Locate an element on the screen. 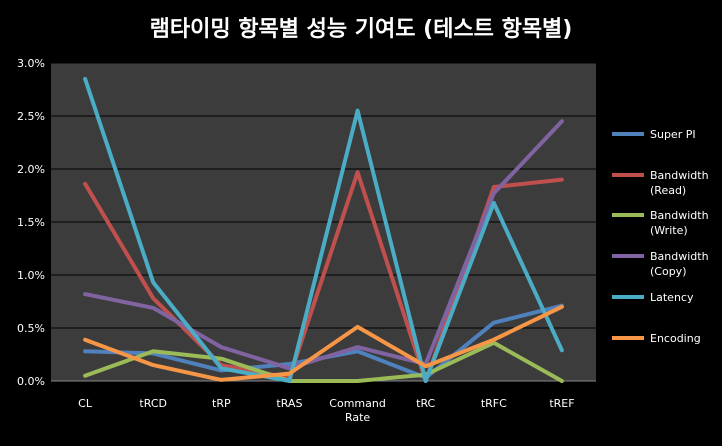 This screenshot has width=722, height=446. legend-label: Encoding is located at coordinates (675, 338).